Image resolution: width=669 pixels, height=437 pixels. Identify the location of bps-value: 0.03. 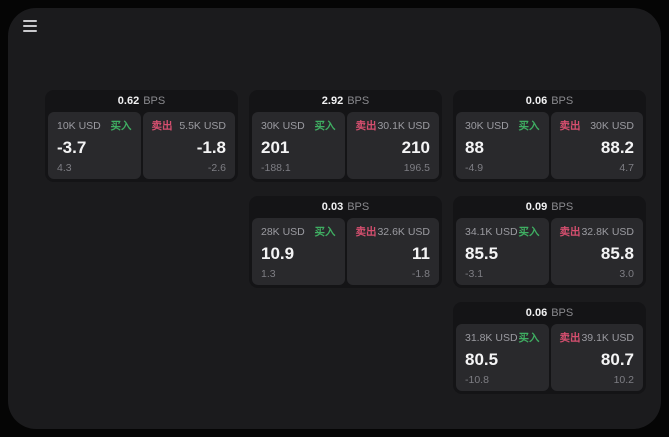
(332, 207).